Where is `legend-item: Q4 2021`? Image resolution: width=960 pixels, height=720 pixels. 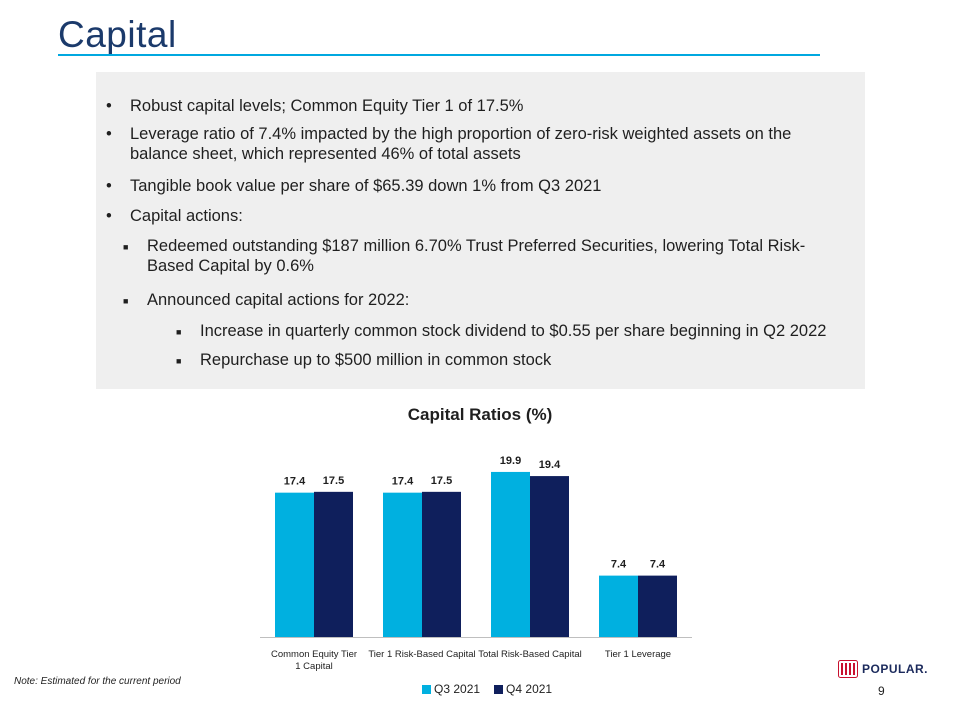 legend-item: Q4 2021 is located at coordinates (523, 689).